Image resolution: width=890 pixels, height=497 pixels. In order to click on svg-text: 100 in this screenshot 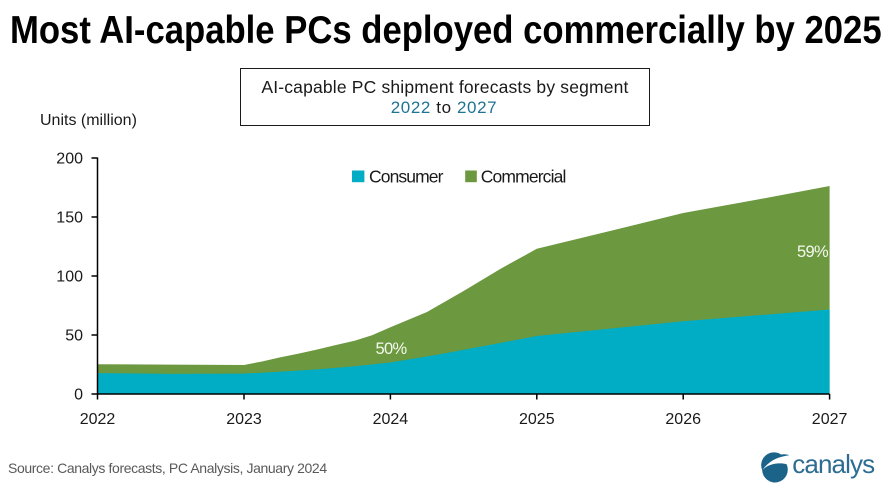, I will do `click(69, 277)`.